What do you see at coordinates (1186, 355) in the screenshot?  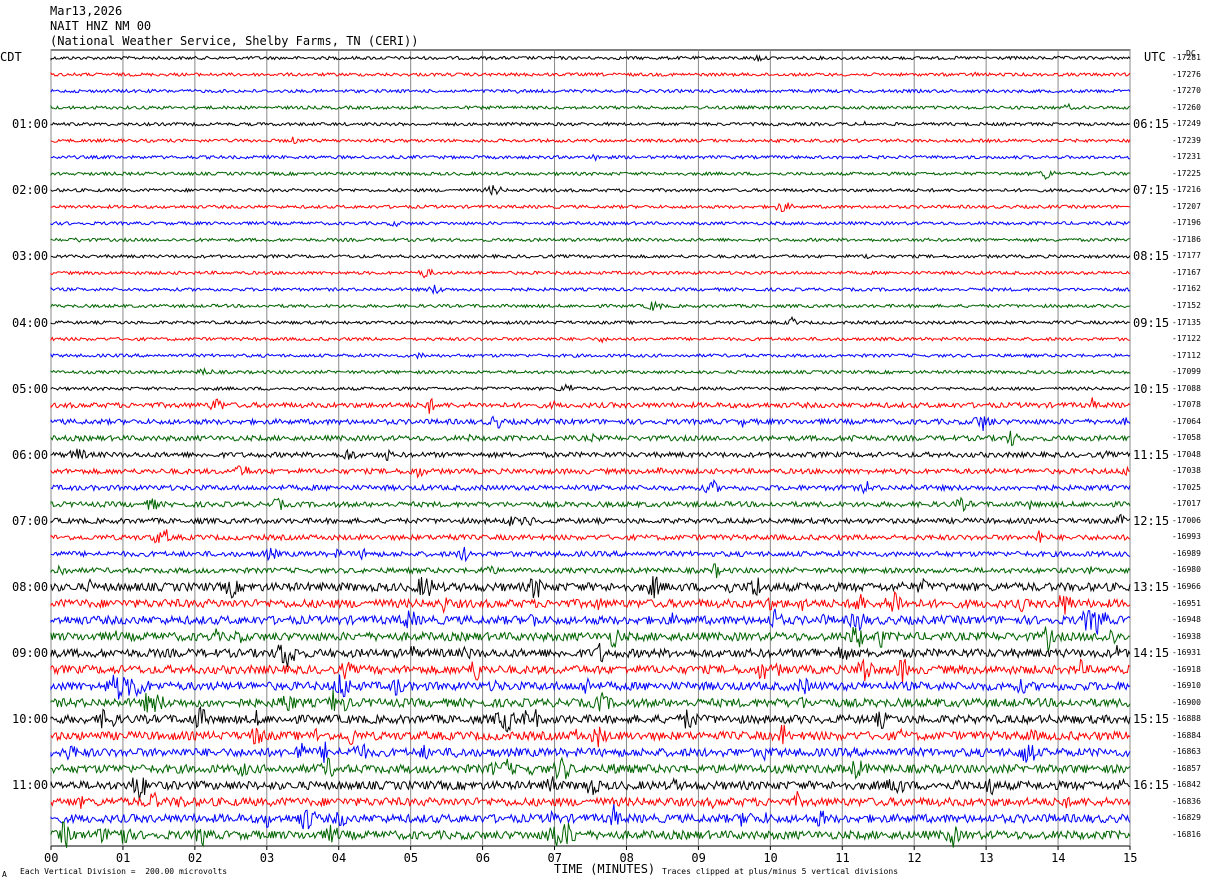 I see `trace-offset-label: -17112` at bounding box center [1186, 355].